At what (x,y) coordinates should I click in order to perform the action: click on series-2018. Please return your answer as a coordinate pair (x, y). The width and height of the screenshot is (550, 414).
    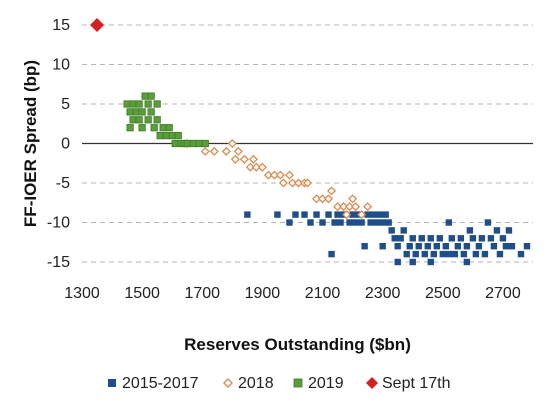
    Looking at the image, I should click on (277, 179).